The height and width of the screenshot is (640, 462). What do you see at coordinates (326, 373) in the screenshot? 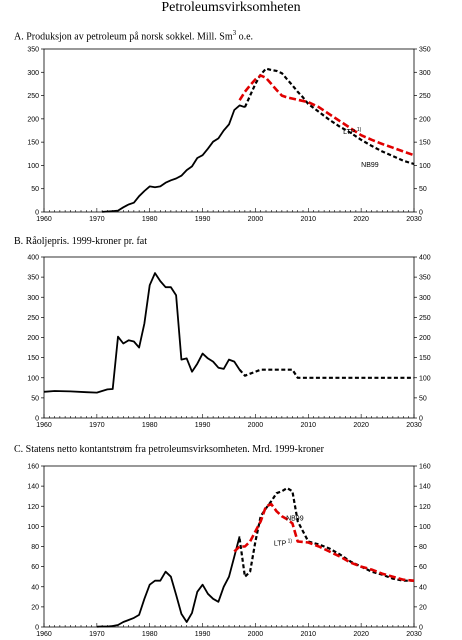
I see `chart-b-series-projection-line` at bounding box center [326, 373].